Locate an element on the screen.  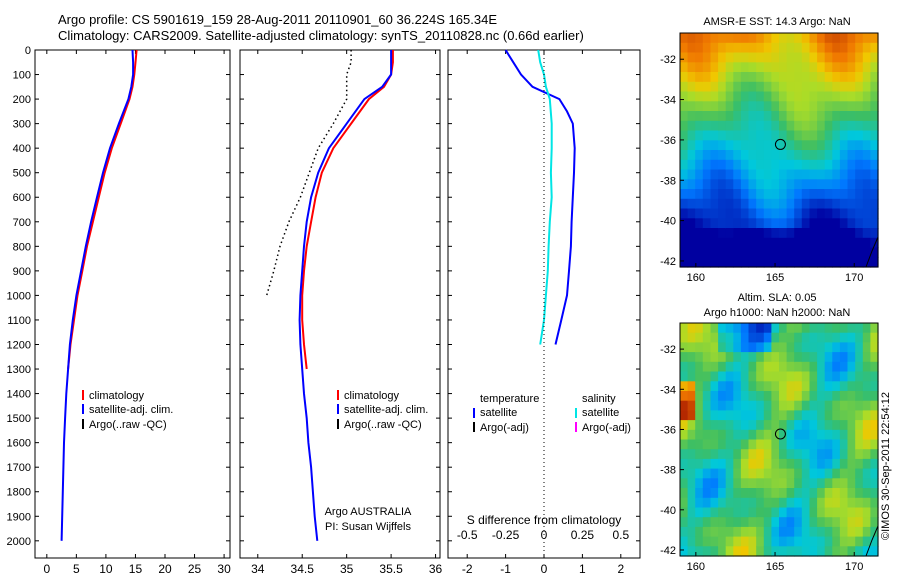
y-tick-label: 1300 is located at coordinates (19, 370).